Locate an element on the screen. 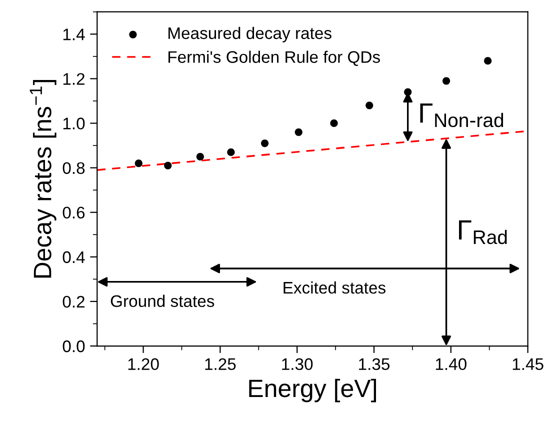  y-tick-label: 0.4 is located at coordinates (73, 257).